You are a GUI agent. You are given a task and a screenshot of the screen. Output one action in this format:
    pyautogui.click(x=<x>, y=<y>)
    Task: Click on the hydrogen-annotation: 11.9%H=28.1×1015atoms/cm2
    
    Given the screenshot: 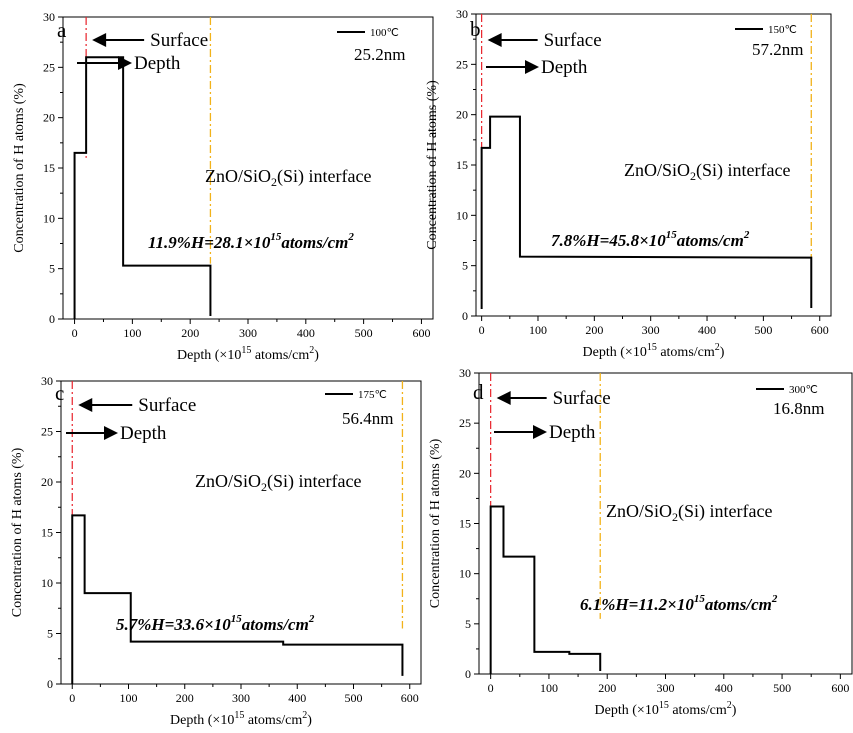 What is the action you would take?
    pyautogui.click(x=251, y=241)
    